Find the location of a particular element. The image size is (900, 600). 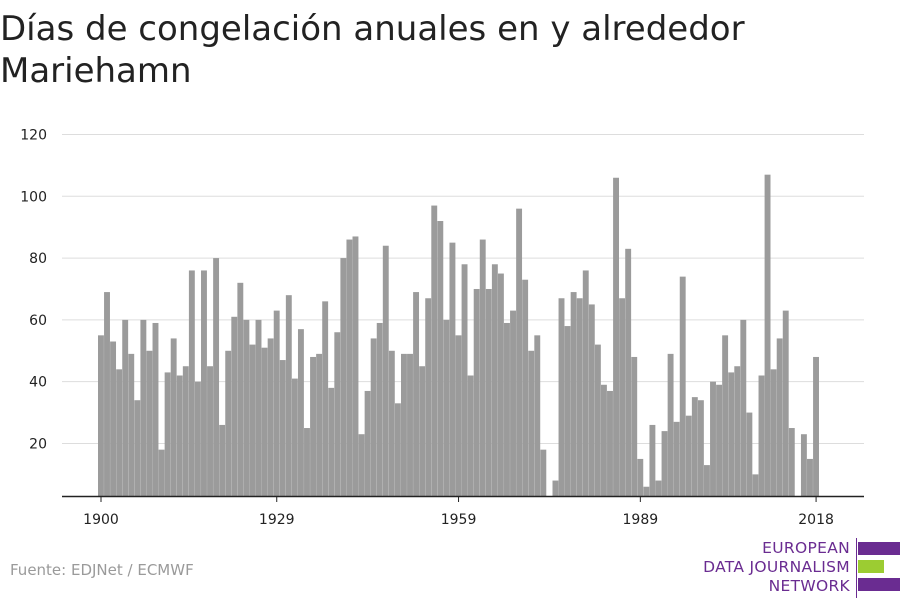

y-tick-label: 40 is located at coordinates (38, 383).